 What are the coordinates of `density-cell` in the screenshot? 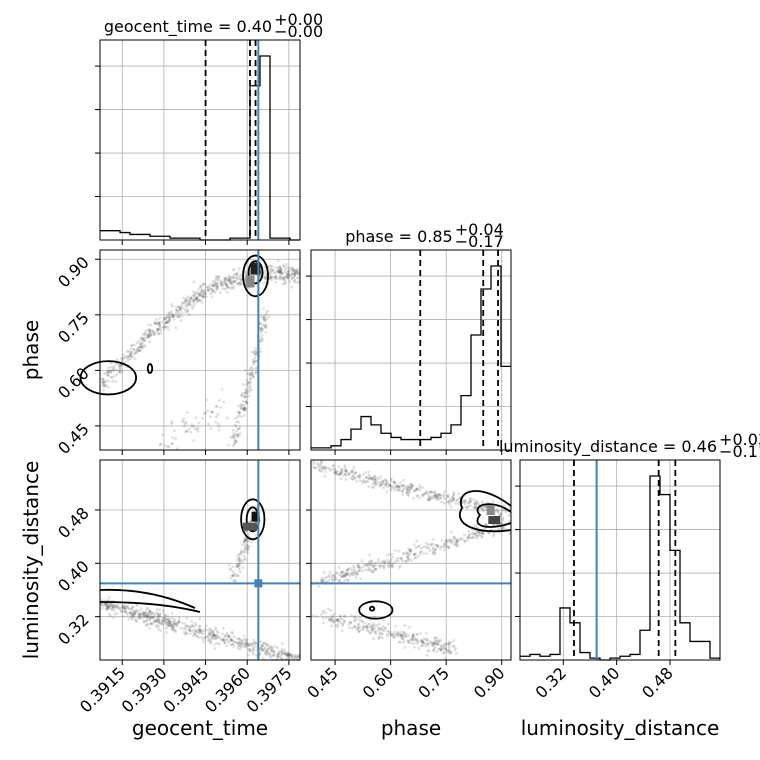 It's located at (255, 516).